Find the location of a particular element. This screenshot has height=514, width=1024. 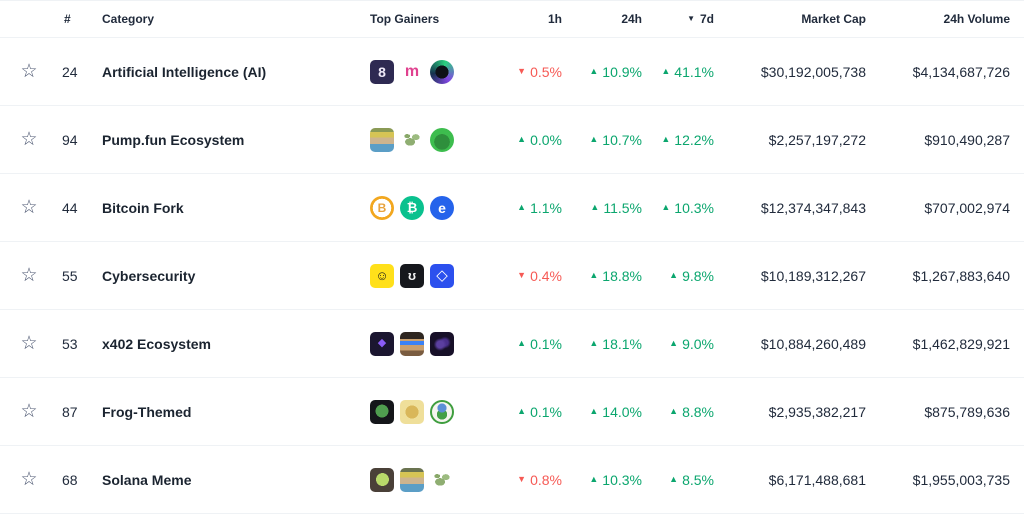

bitcoin-gold-coin: B is located at coordinates (382, 207).